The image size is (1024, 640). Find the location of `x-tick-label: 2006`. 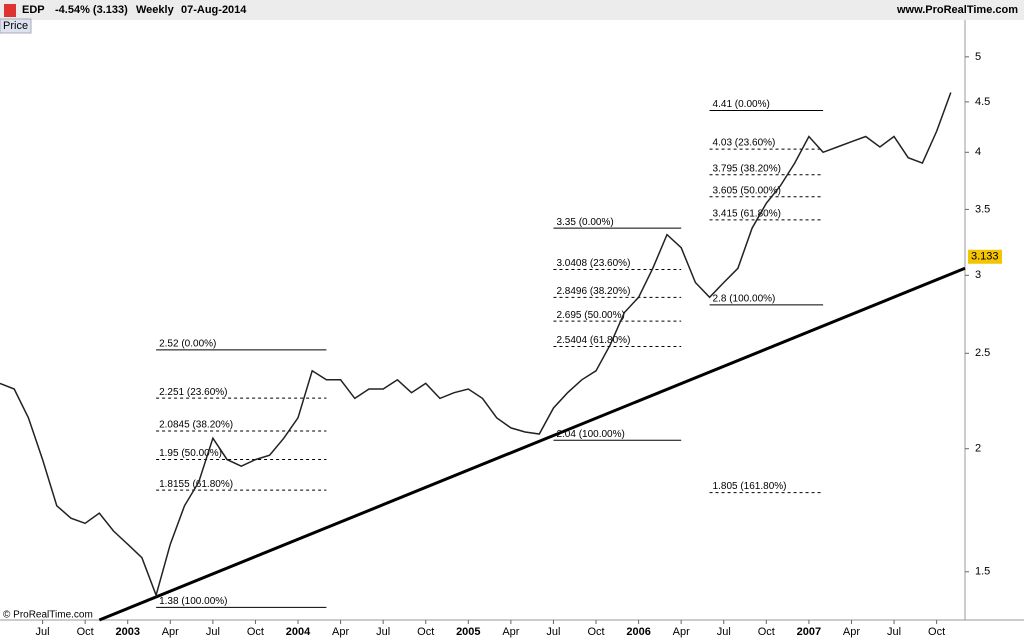

x-tick-label: 2006 is located at coordinates (638, 632).